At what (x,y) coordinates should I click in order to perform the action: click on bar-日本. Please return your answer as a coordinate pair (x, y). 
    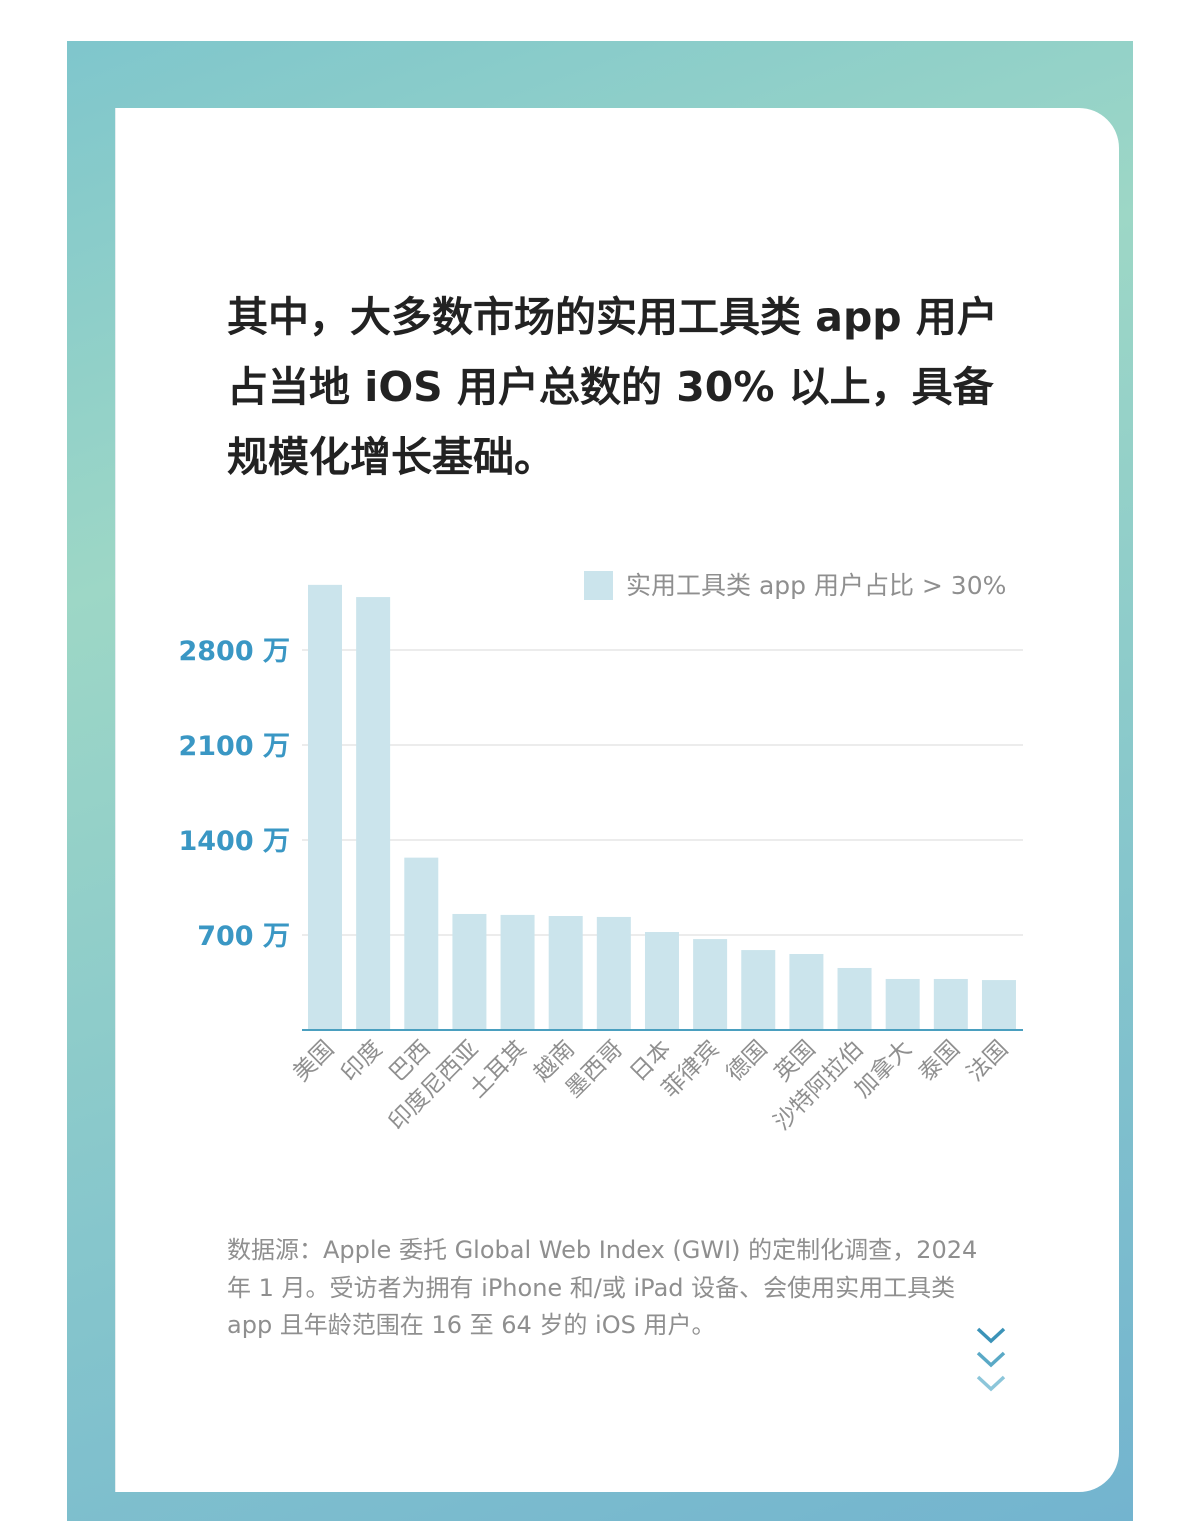
    Looking at the image, I should click on (661, 981).